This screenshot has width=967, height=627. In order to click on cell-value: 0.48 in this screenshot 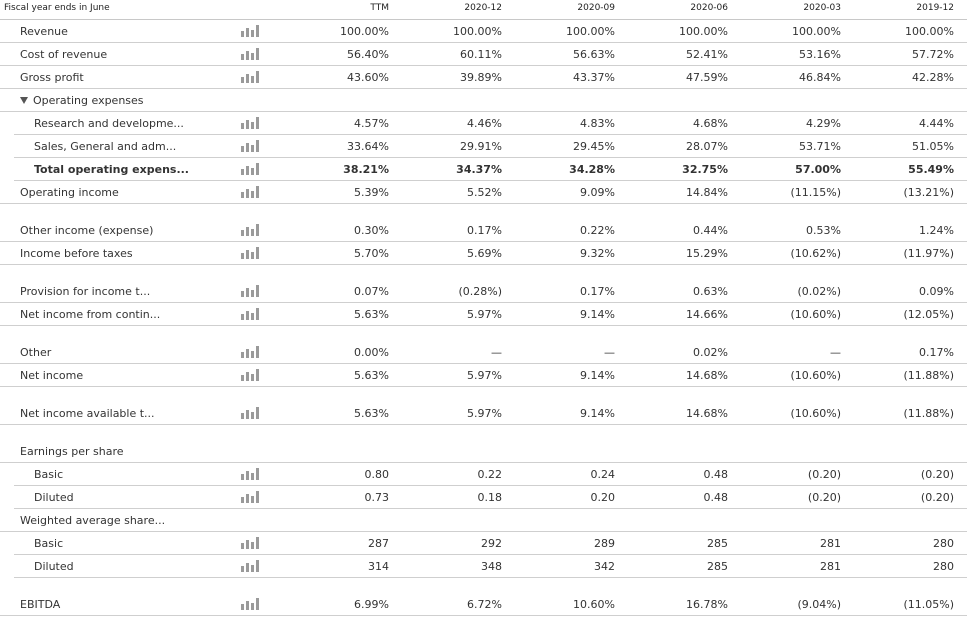, I will do `click(716, 497)`.